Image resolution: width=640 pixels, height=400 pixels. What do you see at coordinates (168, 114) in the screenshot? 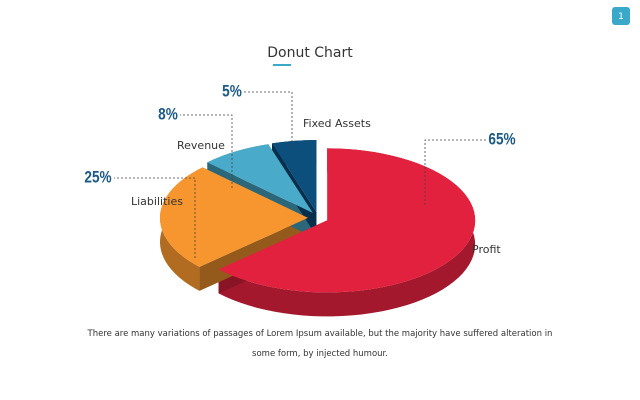
I see `value-label: 8%` at bounding box center [168, 114].